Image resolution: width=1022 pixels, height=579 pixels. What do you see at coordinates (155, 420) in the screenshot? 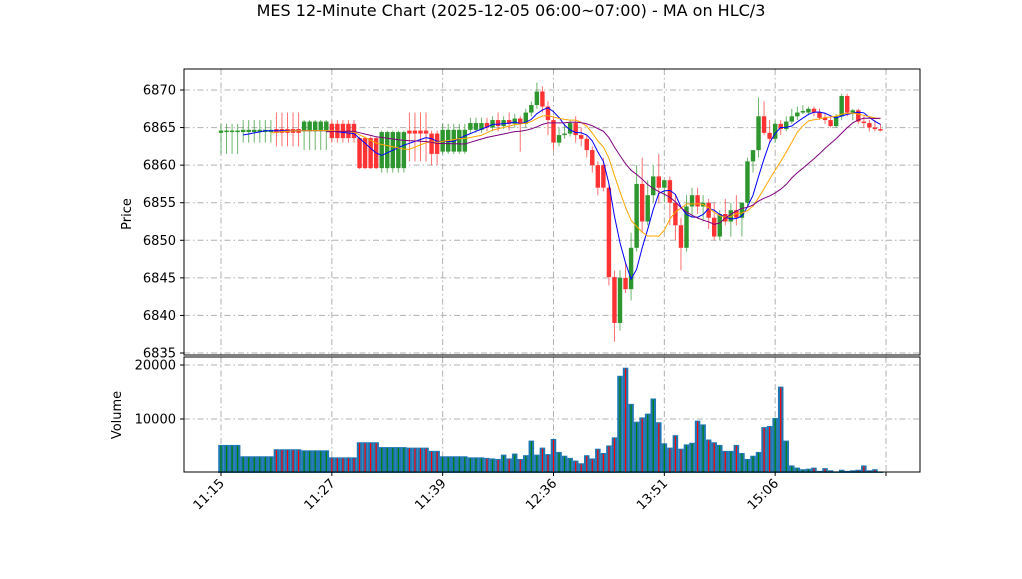
I see `volume-tick-label: 10000` at bounding box center [155, 420].